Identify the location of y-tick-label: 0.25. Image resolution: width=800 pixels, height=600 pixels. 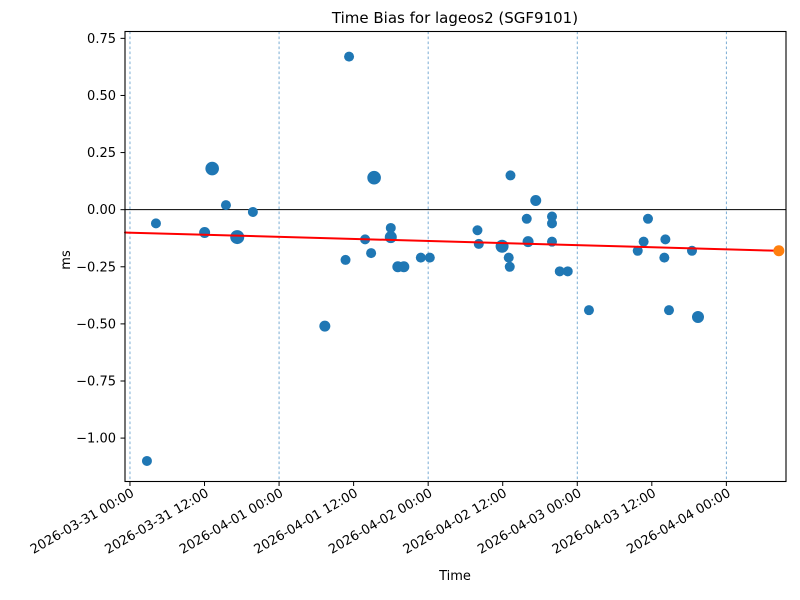
(101, 153).